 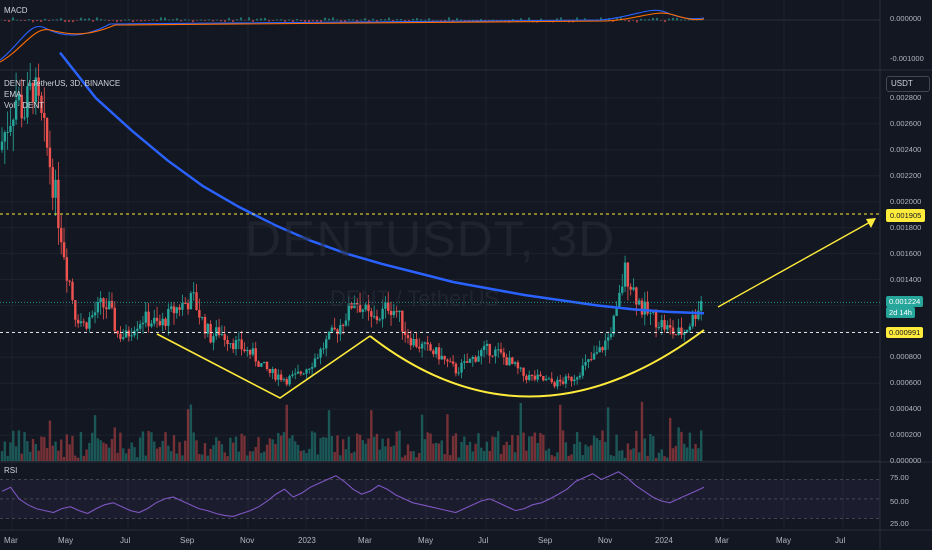 What do you see at coordinates (906, 18) in the screenshot?
I see `macd-axis-label: 0.000000` at bounding box center [906, 18].